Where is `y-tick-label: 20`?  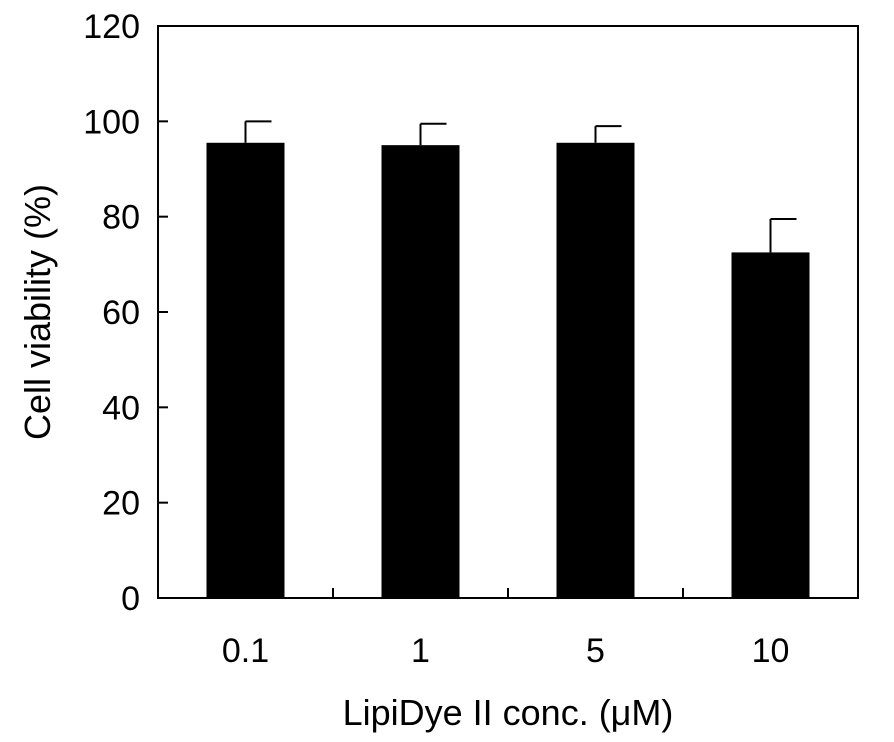
y-tick-label: 20 is located at coordinates (121, 504).